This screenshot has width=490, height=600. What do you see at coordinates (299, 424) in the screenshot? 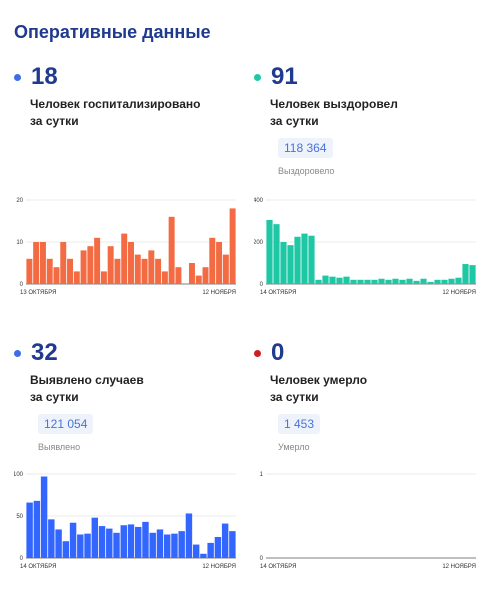
I see `deaths-total: 1 453` at bounding box center [299, 424].